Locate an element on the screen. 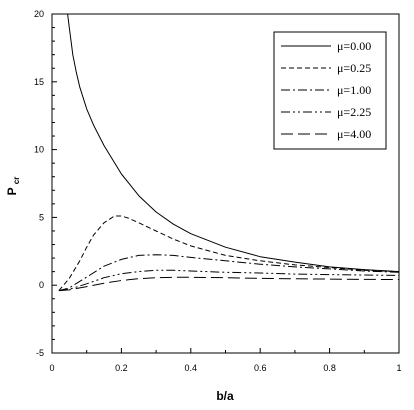 Image resolution: width=414 pixels, height=410 pixels. legend-label-3: μ=1.00 is located at coordinates (354, 90).